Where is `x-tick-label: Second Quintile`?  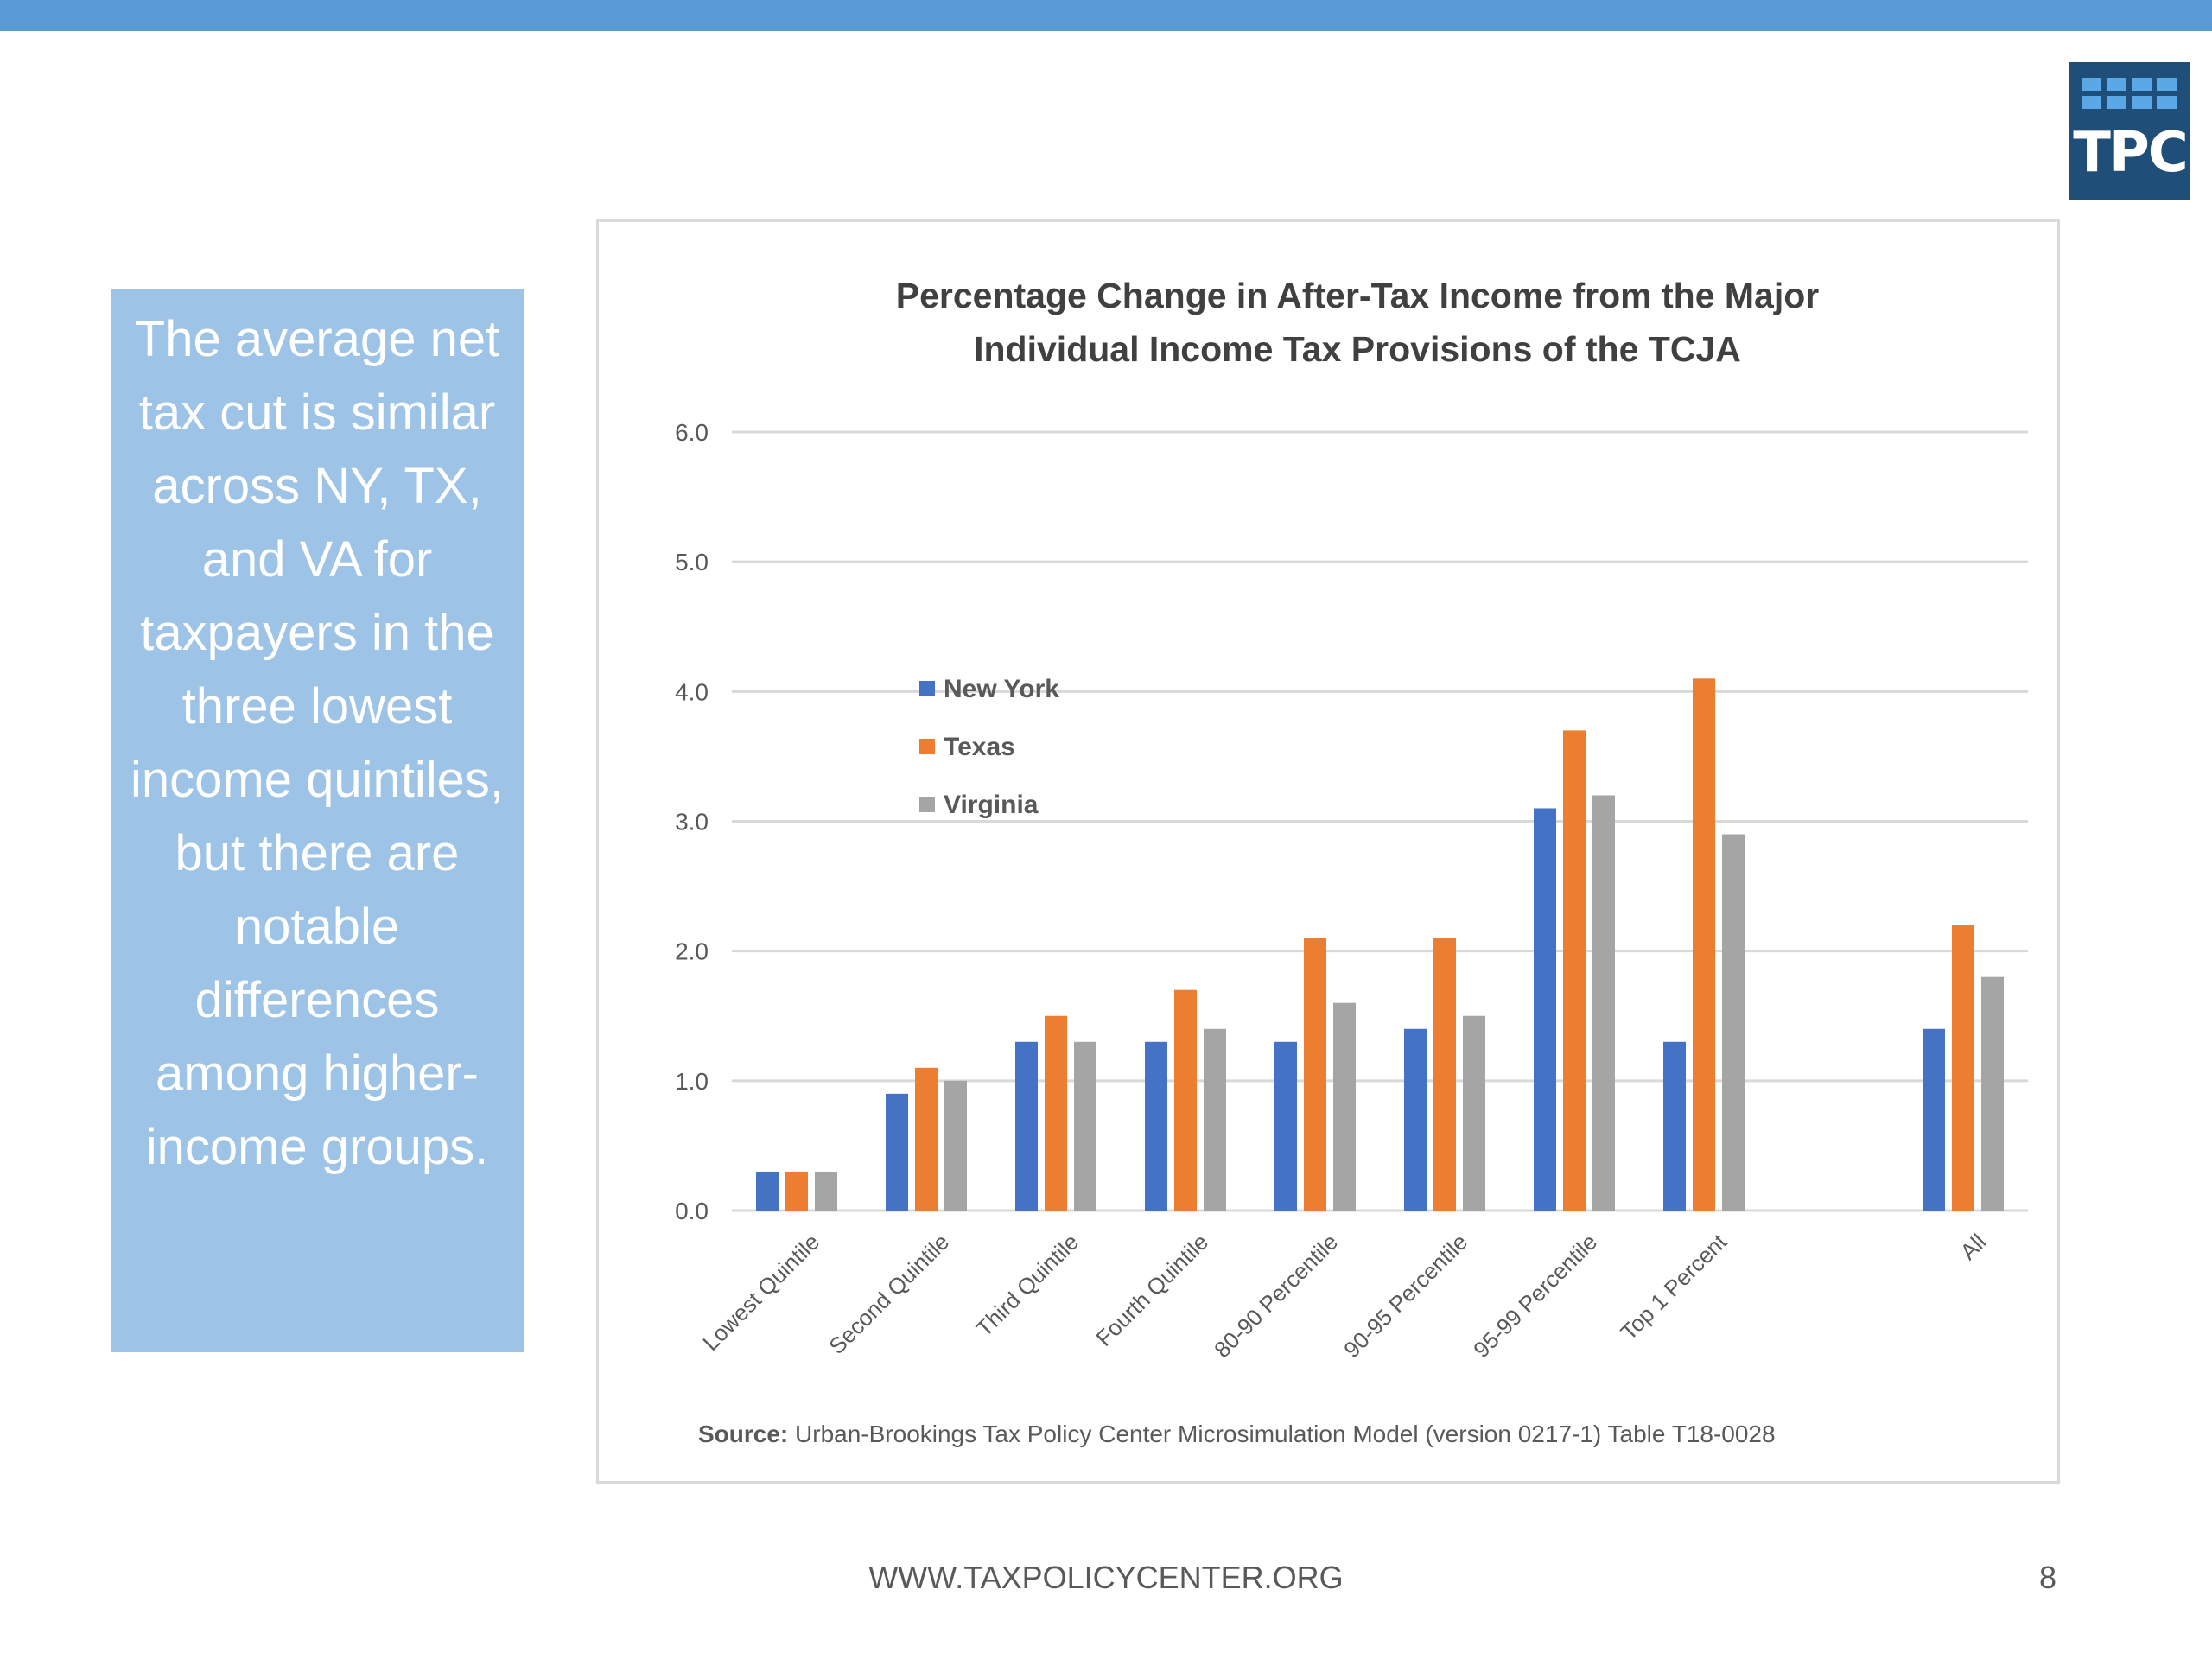 x-tick-label: Second Quintile is located at coordinates (888, 1294).